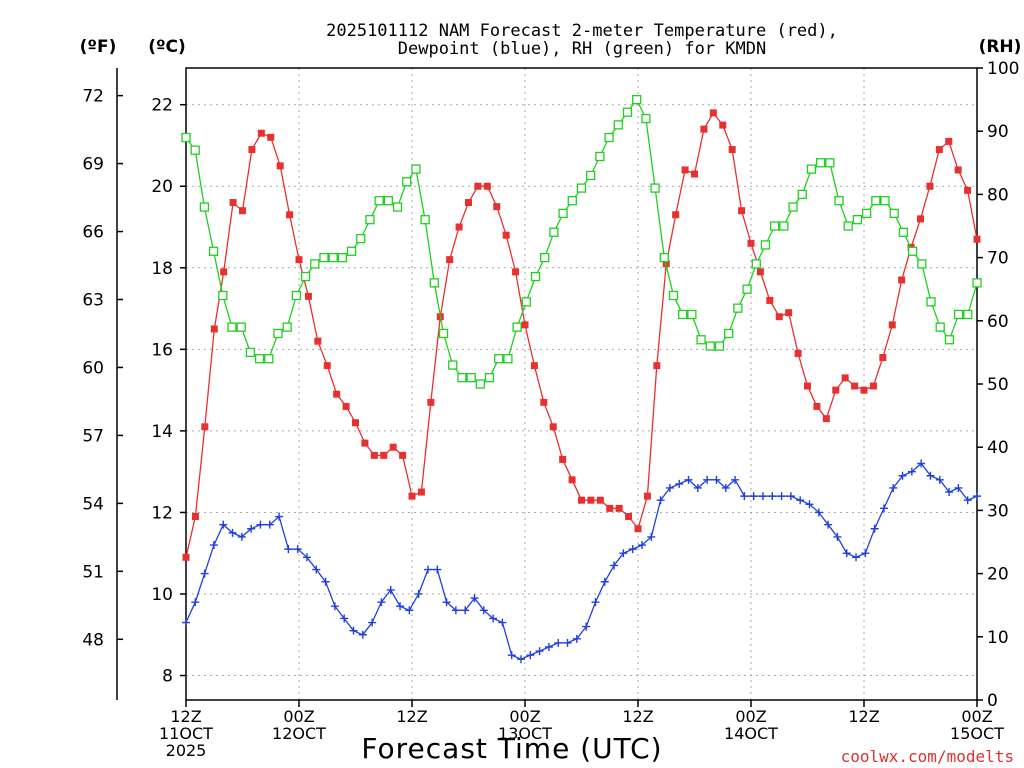  I want to click on celsius-tick-label: 18, so click(162, 269).